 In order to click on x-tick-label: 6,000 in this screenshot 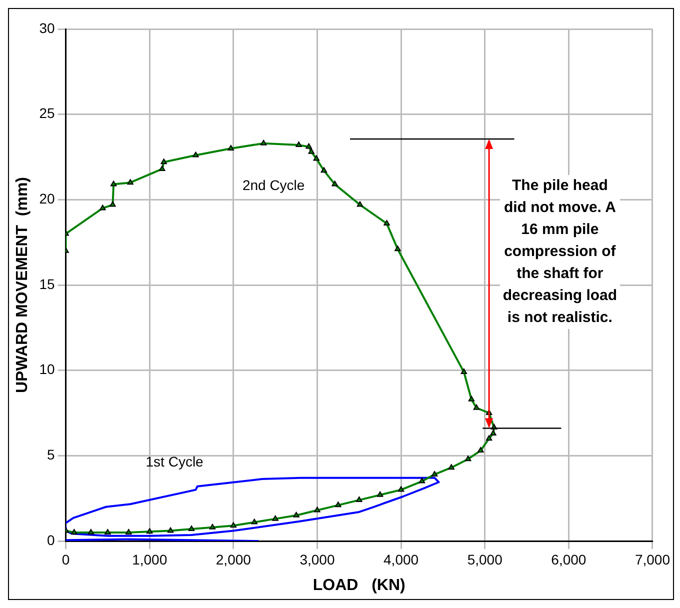, I will do `click(568, 559)`.